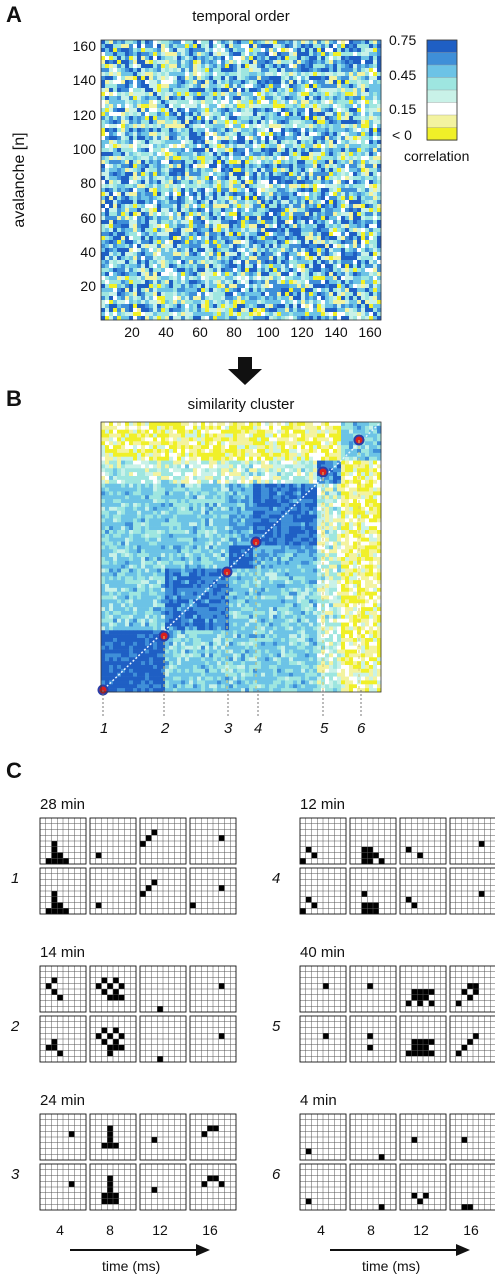 This screenshot has height=1280, width=495. What do you see at coordinates (321, 1230) in the screenshot?
I see `time-tick: 4` at bounding box center [321, 1230].